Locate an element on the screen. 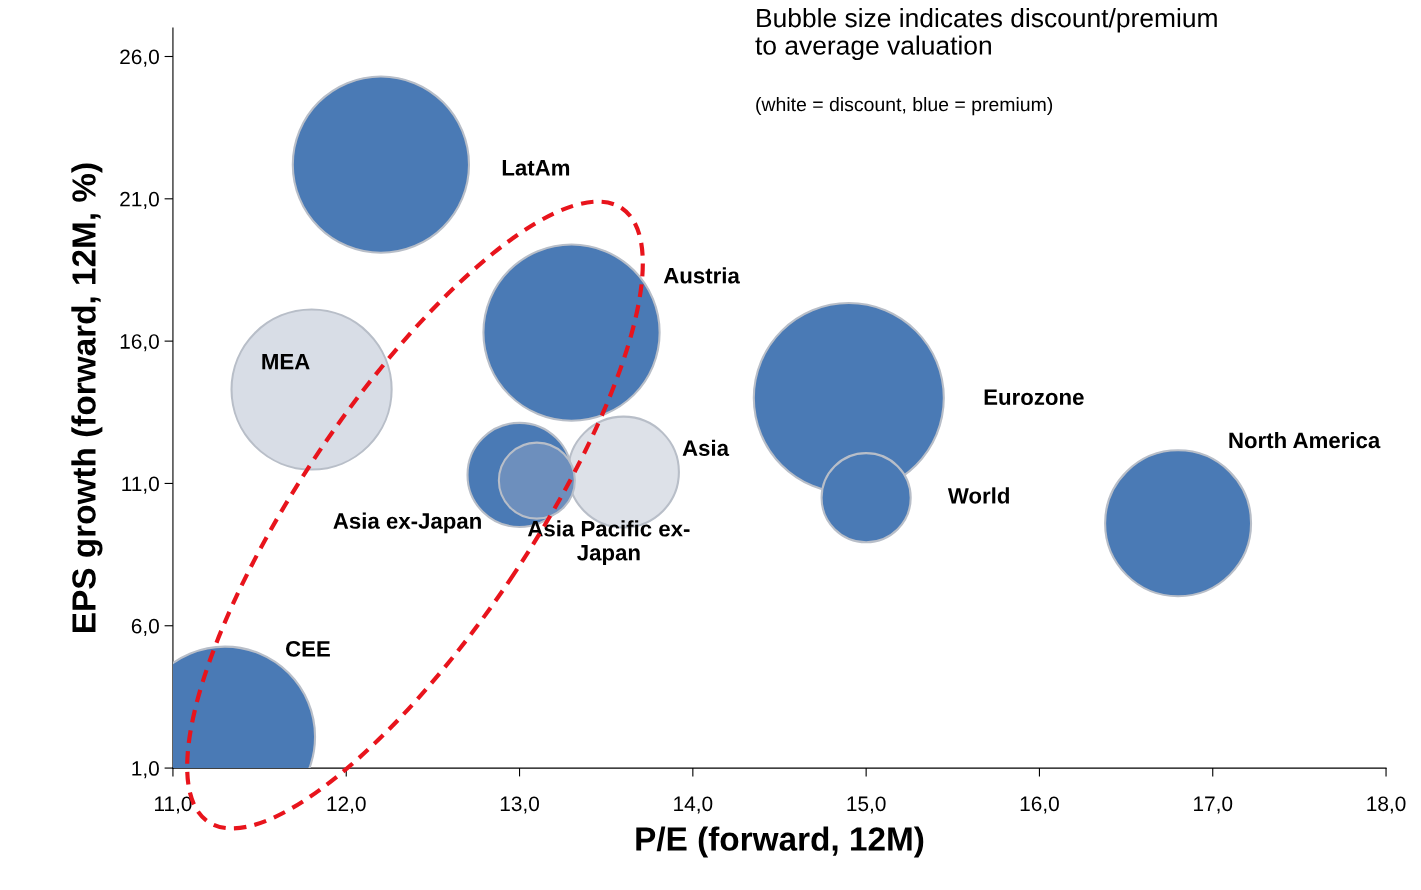  series-label: Asia Pacific ex- Japan is located at coordinates (608, 542).